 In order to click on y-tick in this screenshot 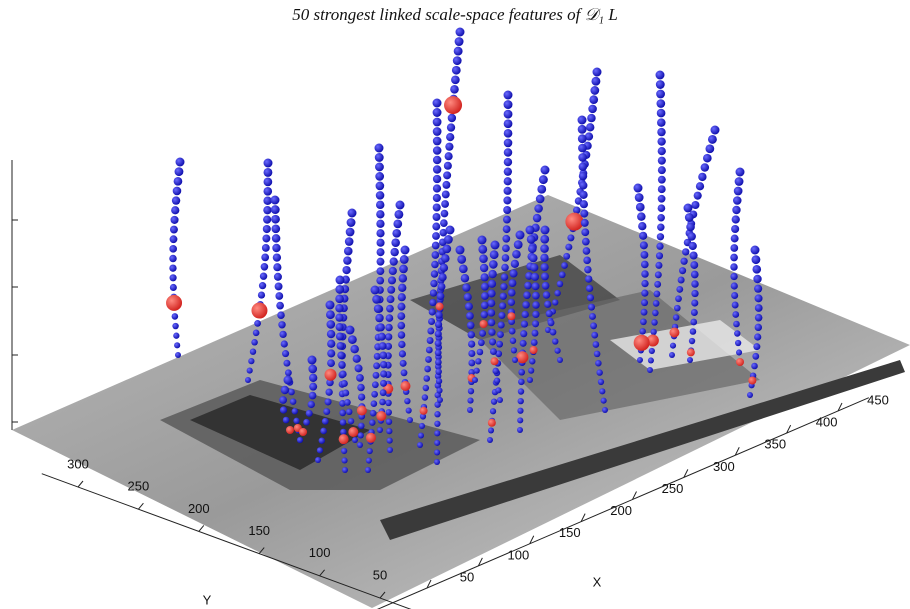, I will do `click(261, 550)`.